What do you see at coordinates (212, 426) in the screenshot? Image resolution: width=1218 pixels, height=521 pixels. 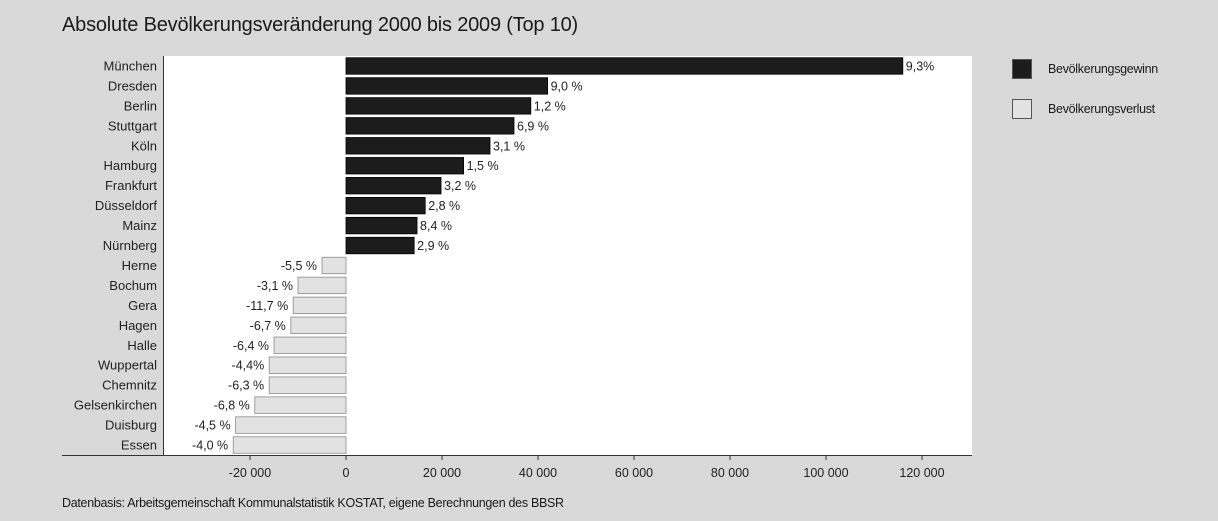 I see `data-label-duisburg: -4,5 %` at bounding box center [212, 426].